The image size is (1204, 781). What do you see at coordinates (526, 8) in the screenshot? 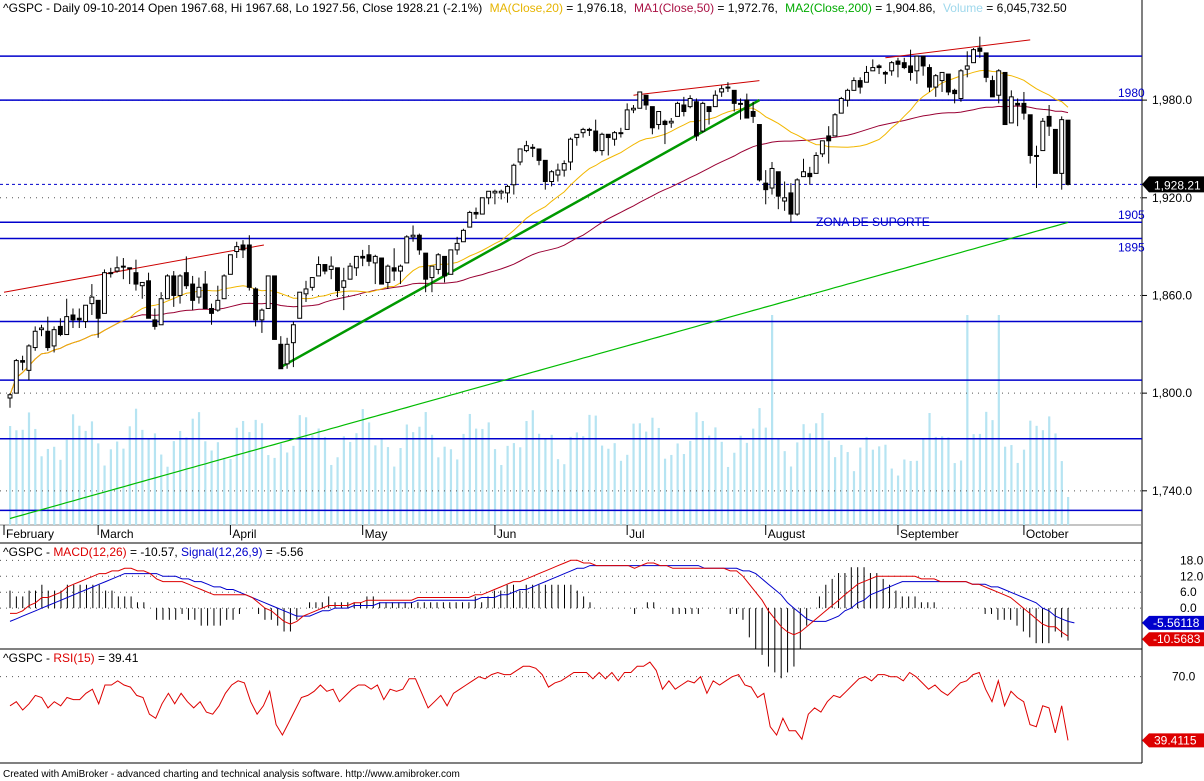
I see `ma20-label: MA(Close,20)` at bounding box center [526, 8].